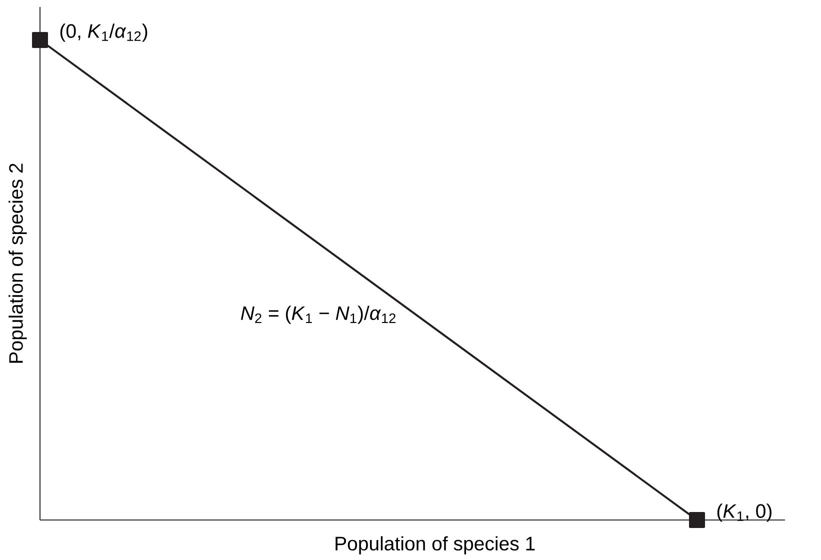  I want to click on text: N$_{2}$ = (K$_{1}$ − N$_{1}$)/α$_{12}$, so click(318, 315).